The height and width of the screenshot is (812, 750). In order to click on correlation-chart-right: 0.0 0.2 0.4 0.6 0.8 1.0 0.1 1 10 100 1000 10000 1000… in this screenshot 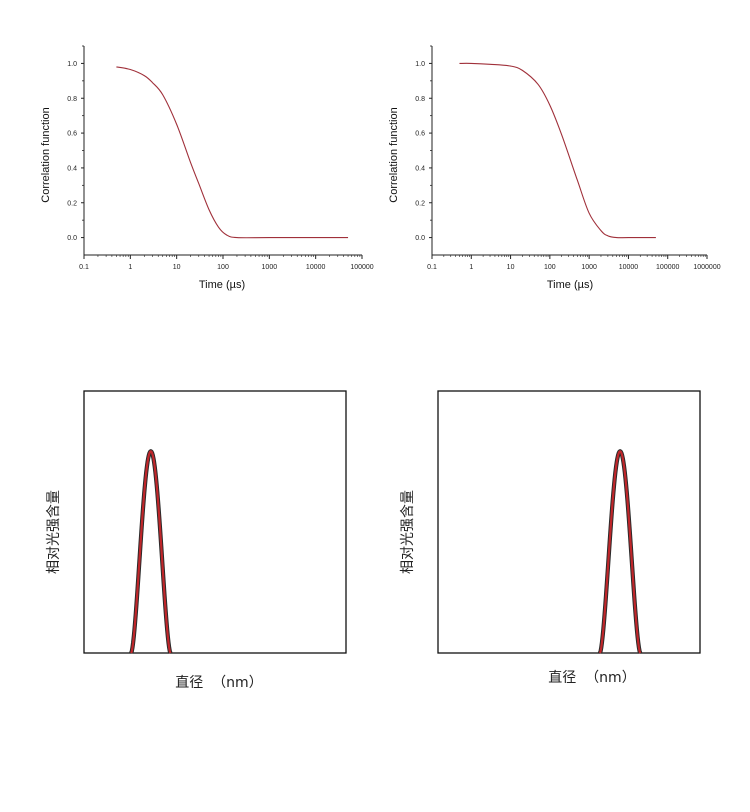, I will do `click(554, 168)`.